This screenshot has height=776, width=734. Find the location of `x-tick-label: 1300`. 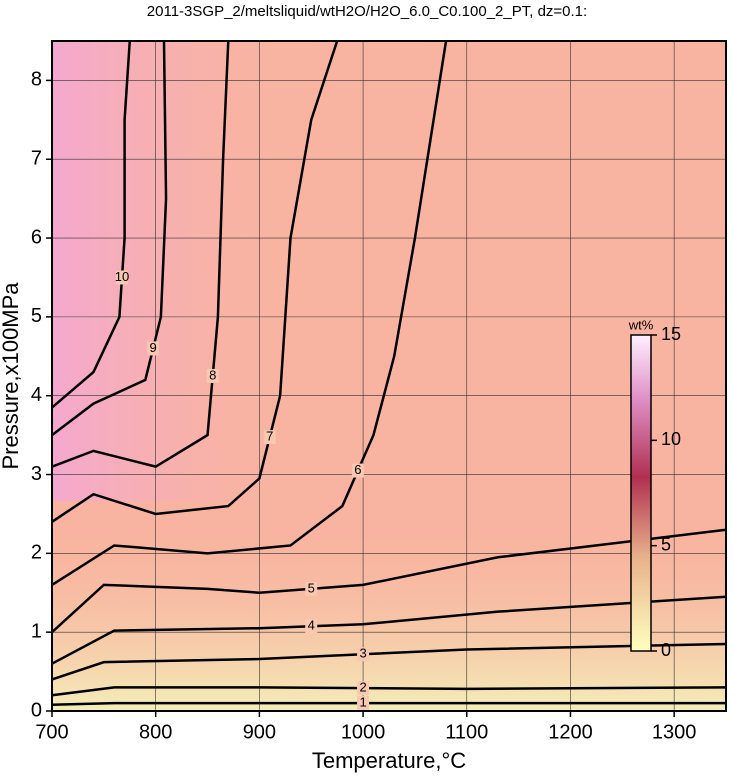

x-tick-label: 1300 is located at coordinates (674, 732).